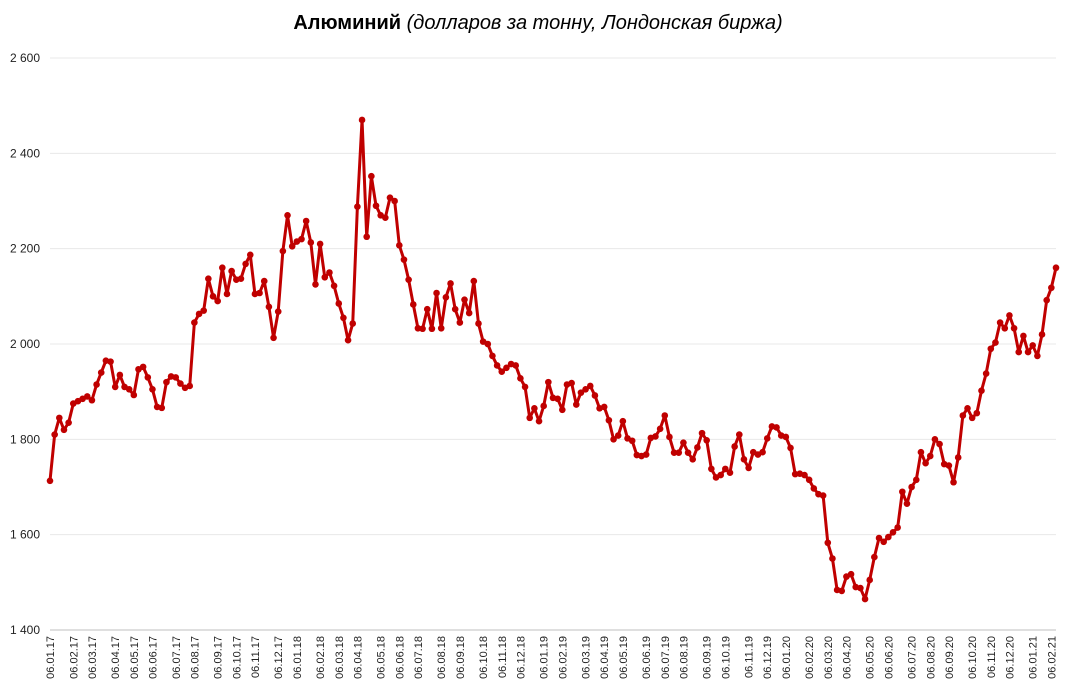  I want to click on x-tick-label: 06.01.17, so click(51, 657).